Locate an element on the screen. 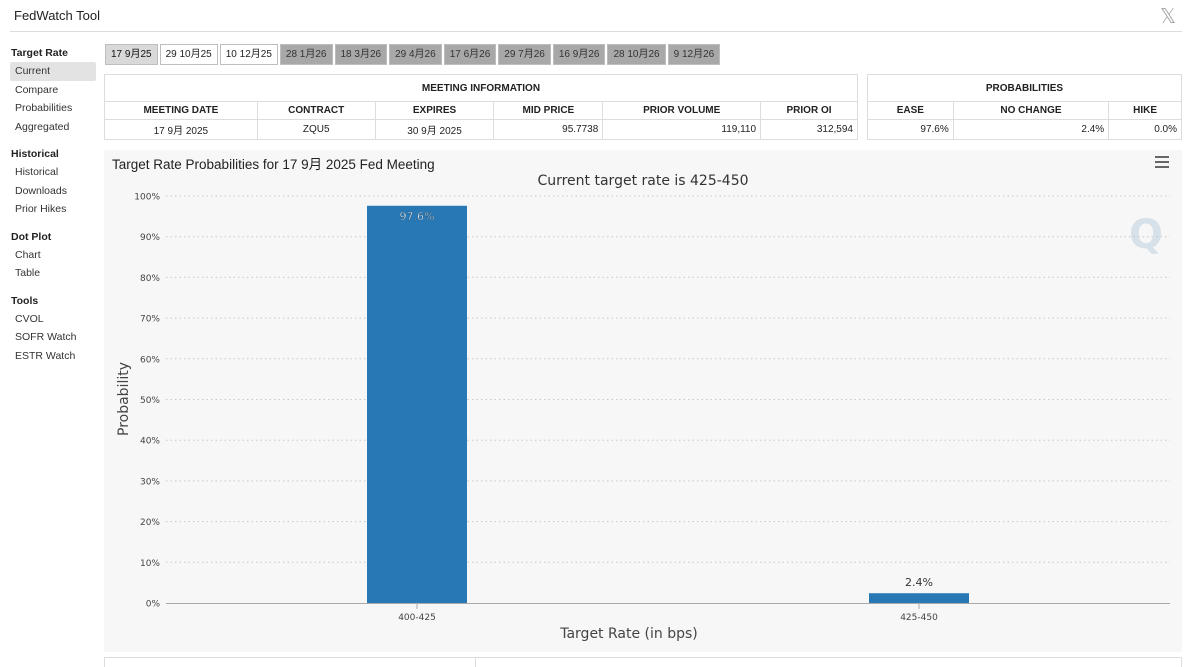  sidebar-item-current: Current is located at coordinates (53, 71).